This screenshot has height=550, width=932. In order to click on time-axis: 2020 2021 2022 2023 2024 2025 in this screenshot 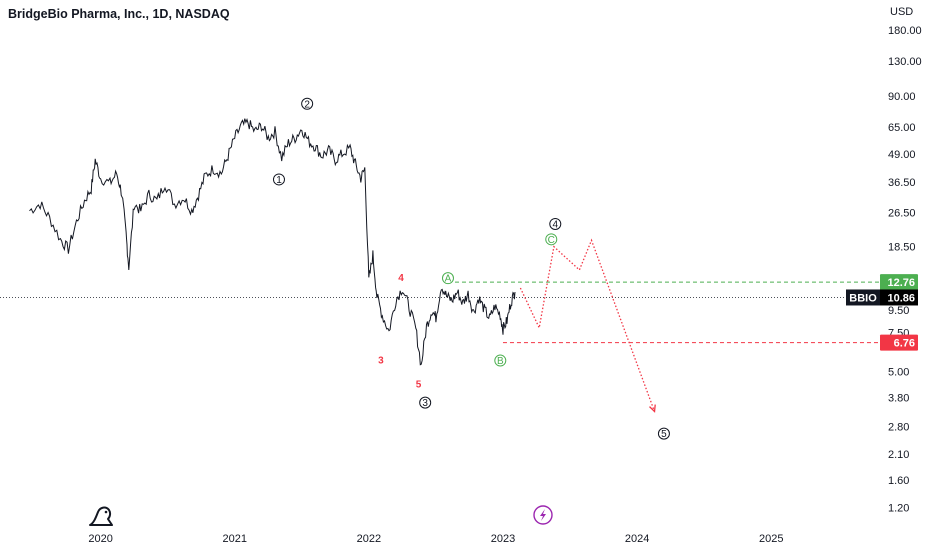, I will do `click(435, 539)`.